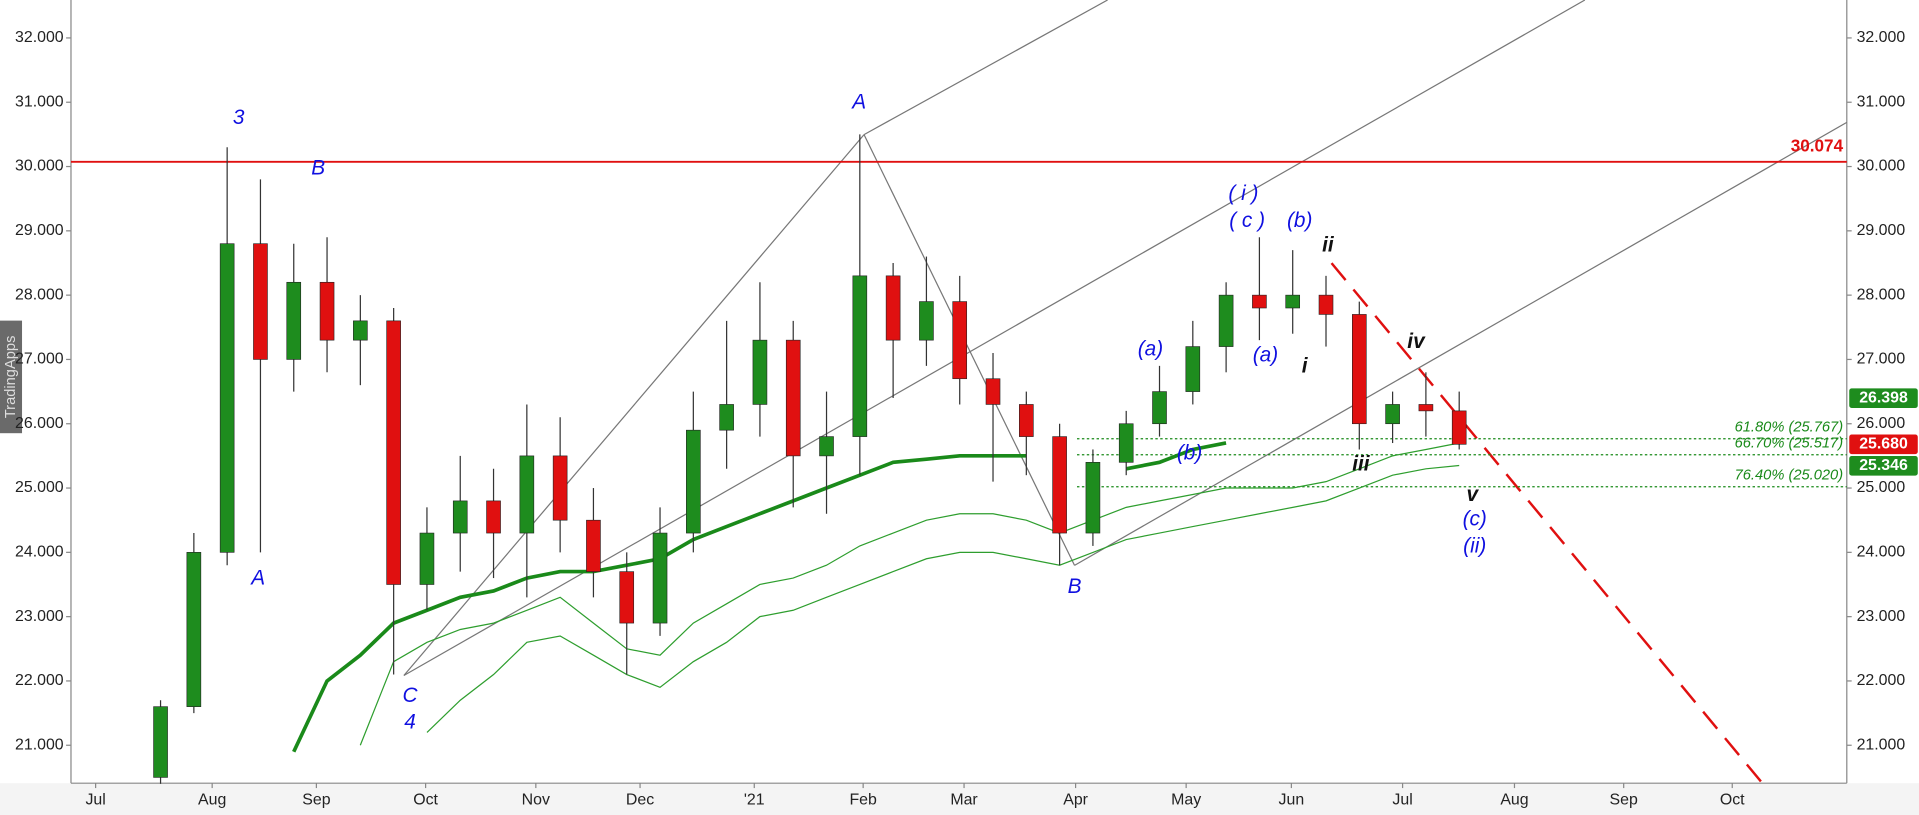 The height and width of the screenshot is (815, 1919). What do you see at coordinates (1247, 220) in the screenshot?
I see `wave-label: ( c )` at bounding box center [1247, 220].